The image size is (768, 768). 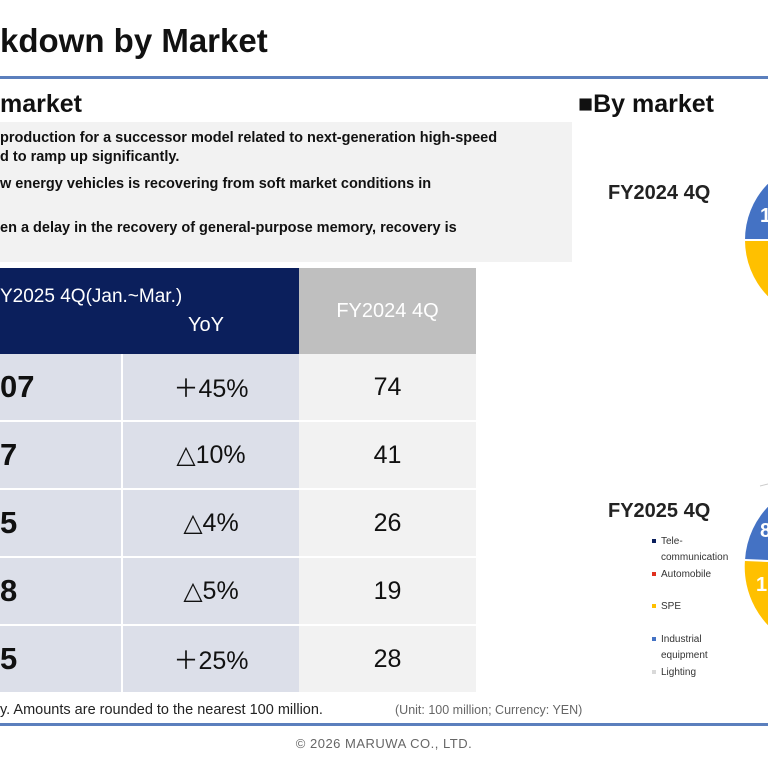 What do you see at coordinates (387, 388) in the screenshot?
I see `table-cell-prev: 74` at bounding box center [387, 388].